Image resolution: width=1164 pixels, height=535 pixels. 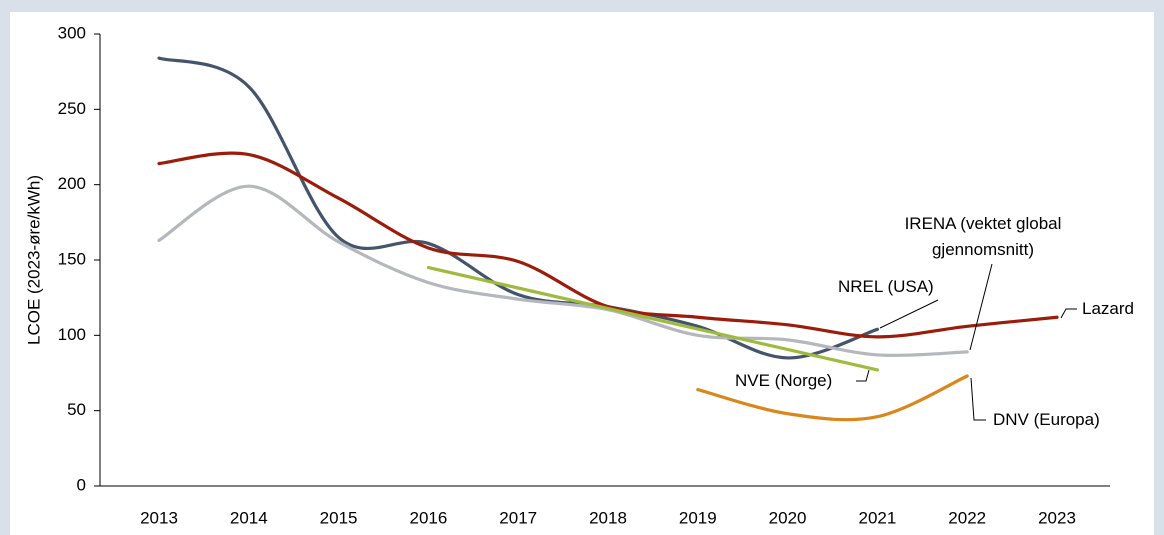 What do you see at coordinates (983, 236) in the screenshot?
I see `series-label: IRENA (vektet global gjennomsnitt)` at bounding box center [983, 236].